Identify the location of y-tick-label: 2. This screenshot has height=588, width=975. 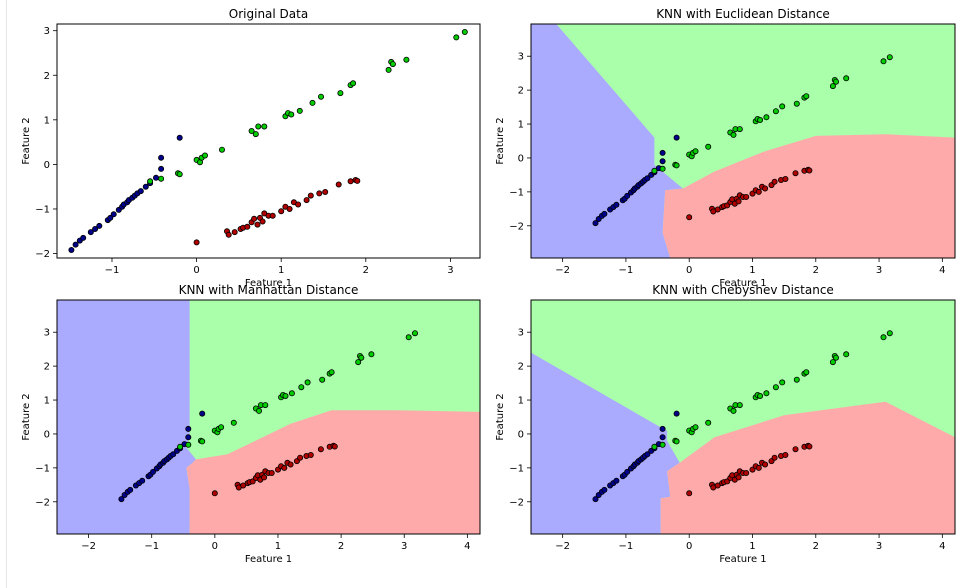
(47, 76).